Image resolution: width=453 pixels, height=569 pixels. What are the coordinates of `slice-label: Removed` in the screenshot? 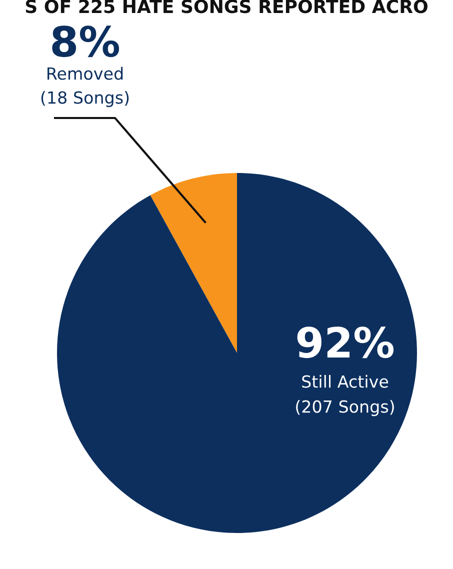 It's located at (85, 73).